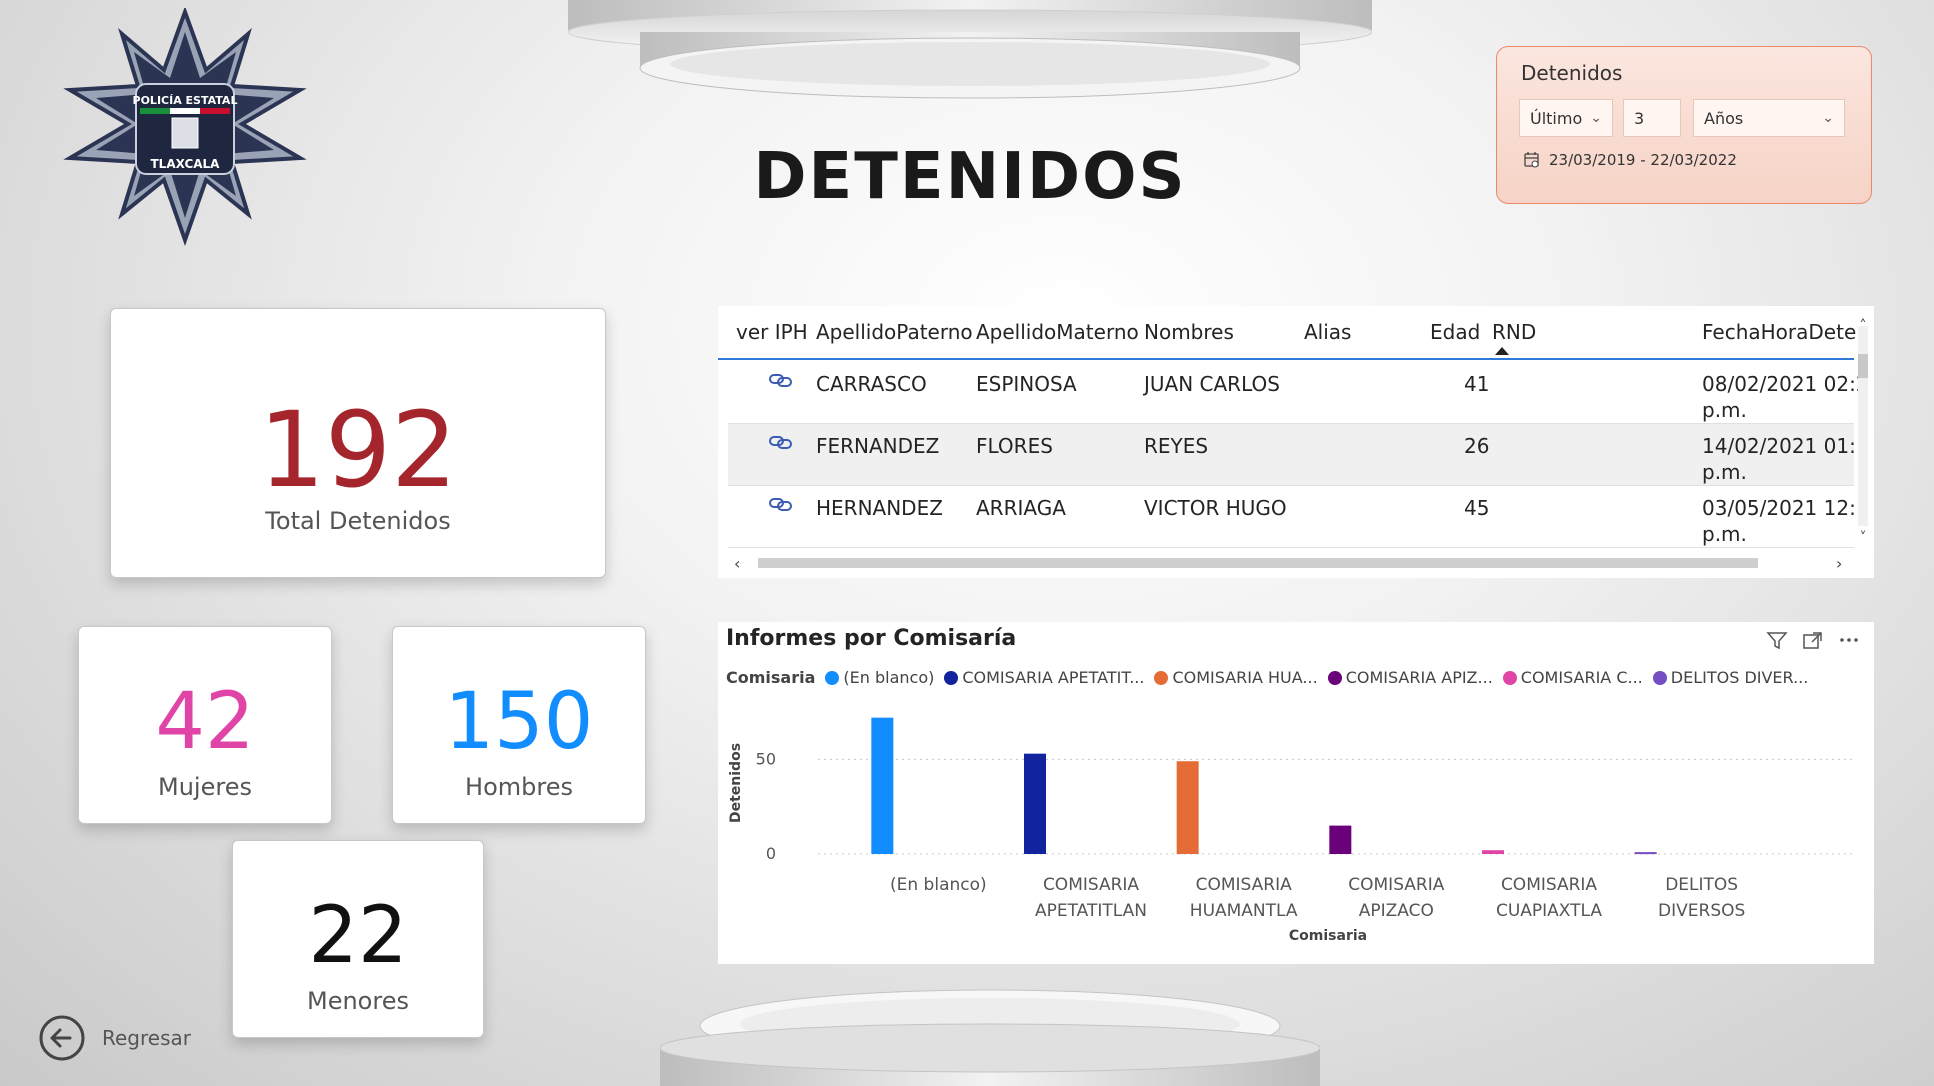  I want to click on x-tick-label: DELITOS, so click(1701, 885).